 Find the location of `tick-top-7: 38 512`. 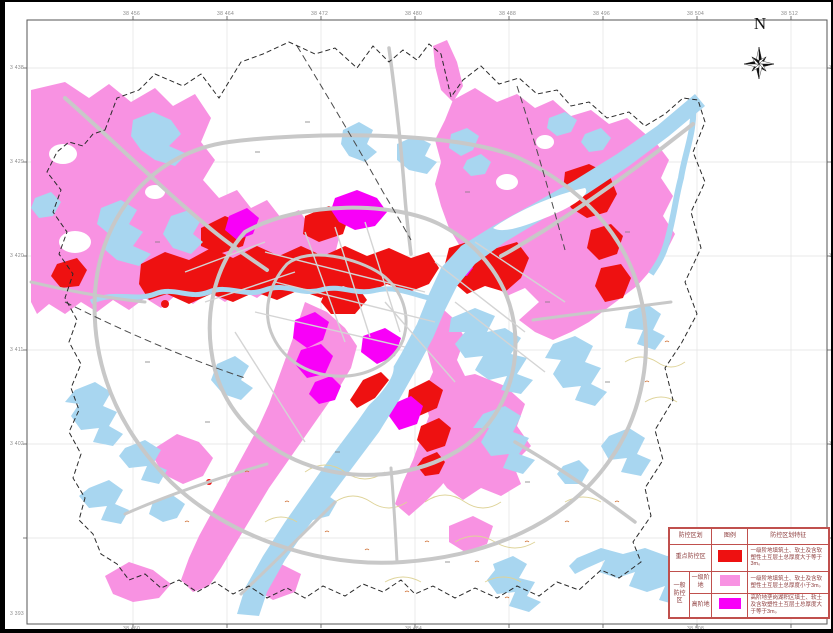

tick-top-7: 38 512 is located at coordinates (790, 14).